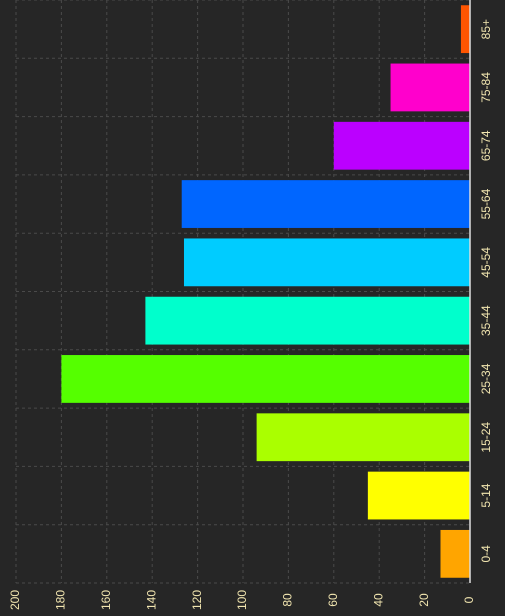  What do you see at coordinates (486, 262) in the screenshot?
I see `x-tick-label: 45-54` at bounding box center [486, 262].